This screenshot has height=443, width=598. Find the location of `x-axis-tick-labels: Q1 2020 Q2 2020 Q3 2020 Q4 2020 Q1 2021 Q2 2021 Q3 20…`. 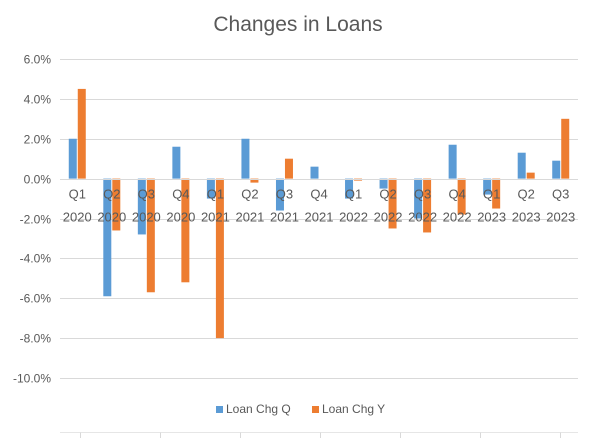

x-axis-tick-labels: Q1 2020 Q2 2020 Q3 2020 Q4 2020 Q1 2021 Q2 2021 Q3 20… is located at coordinates (319, 206).